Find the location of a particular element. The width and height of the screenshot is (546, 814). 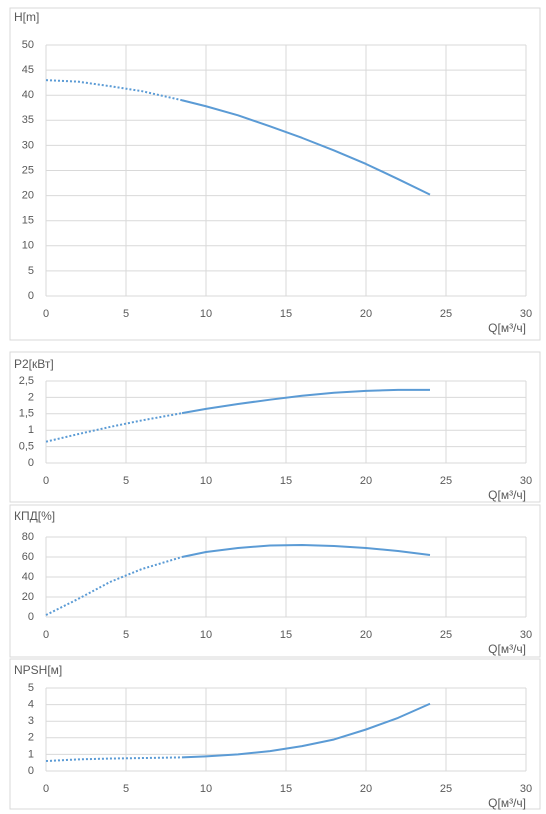

y-tick-label: 0,5 is located at coordinates (26, 447).